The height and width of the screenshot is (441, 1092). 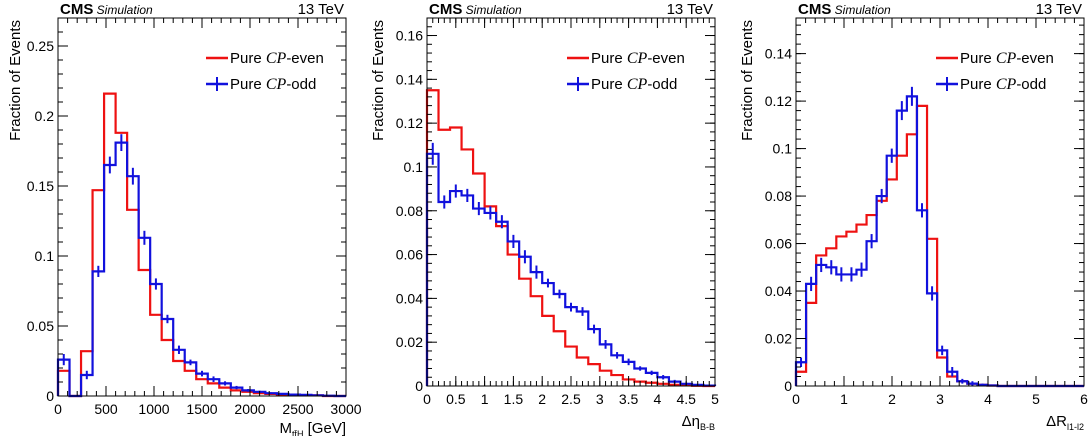 I want to click on x-axis-label-unit: [GeV], so click(x=324, y=428).